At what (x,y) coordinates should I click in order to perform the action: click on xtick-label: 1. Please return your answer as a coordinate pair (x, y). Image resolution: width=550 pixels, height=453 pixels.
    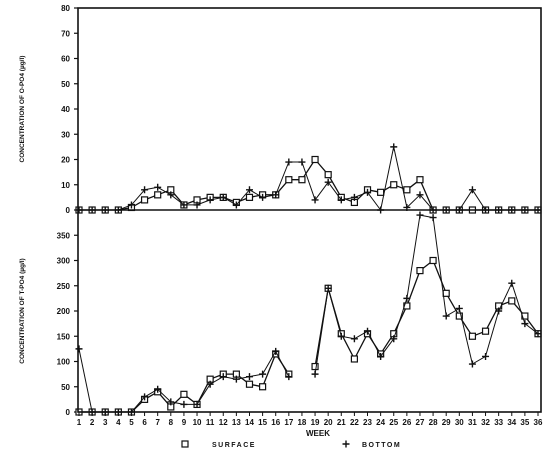
    Looking at the image, I should click on (79, 422).